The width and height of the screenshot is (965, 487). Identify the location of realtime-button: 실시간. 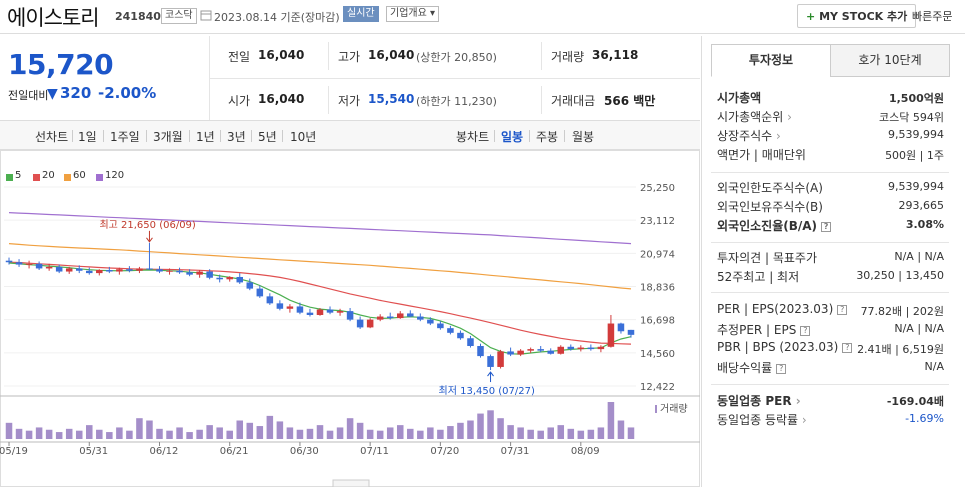
(361, 14).